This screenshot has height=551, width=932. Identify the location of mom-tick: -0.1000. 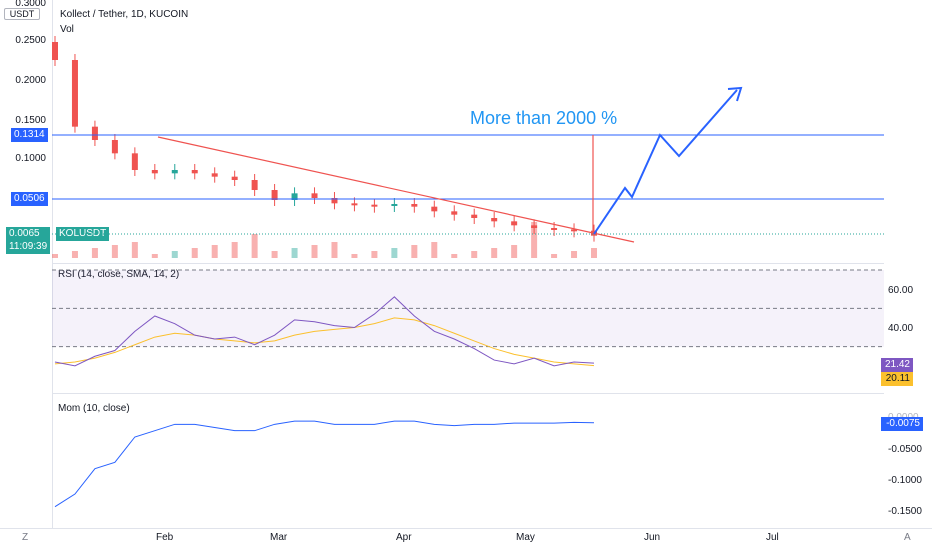
(905, 480).